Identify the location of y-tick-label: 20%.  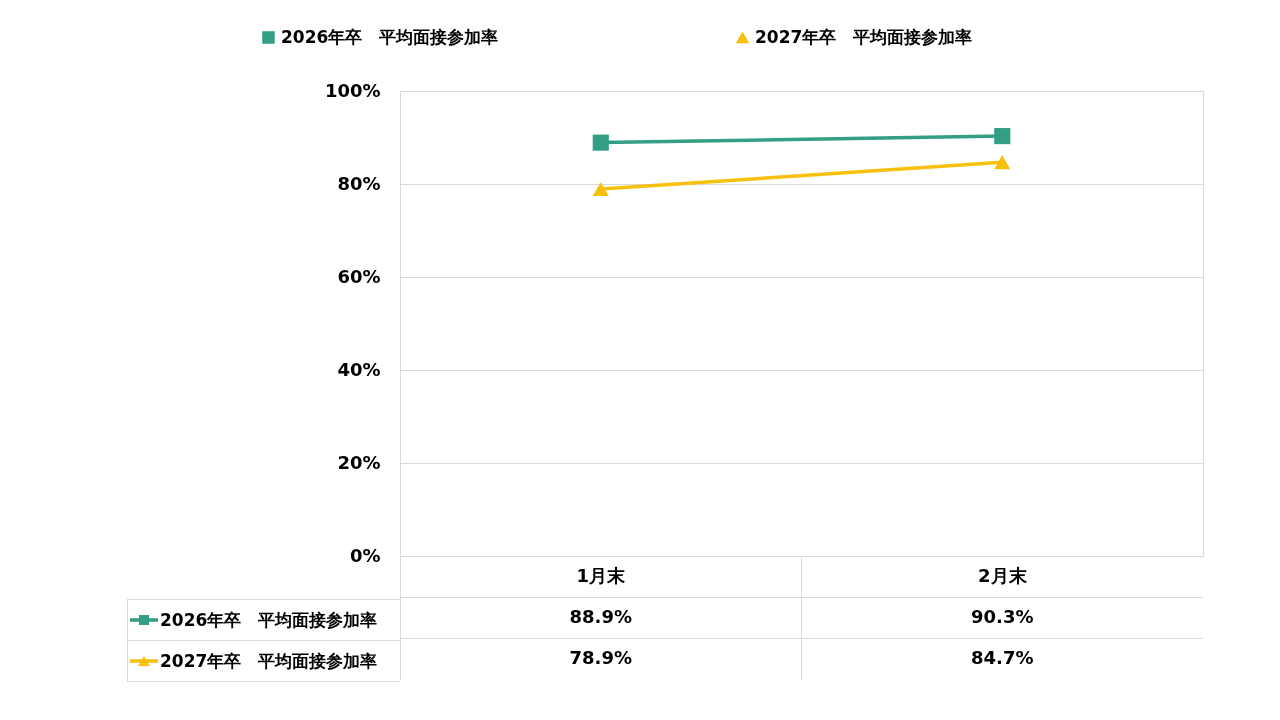
(359, 462).